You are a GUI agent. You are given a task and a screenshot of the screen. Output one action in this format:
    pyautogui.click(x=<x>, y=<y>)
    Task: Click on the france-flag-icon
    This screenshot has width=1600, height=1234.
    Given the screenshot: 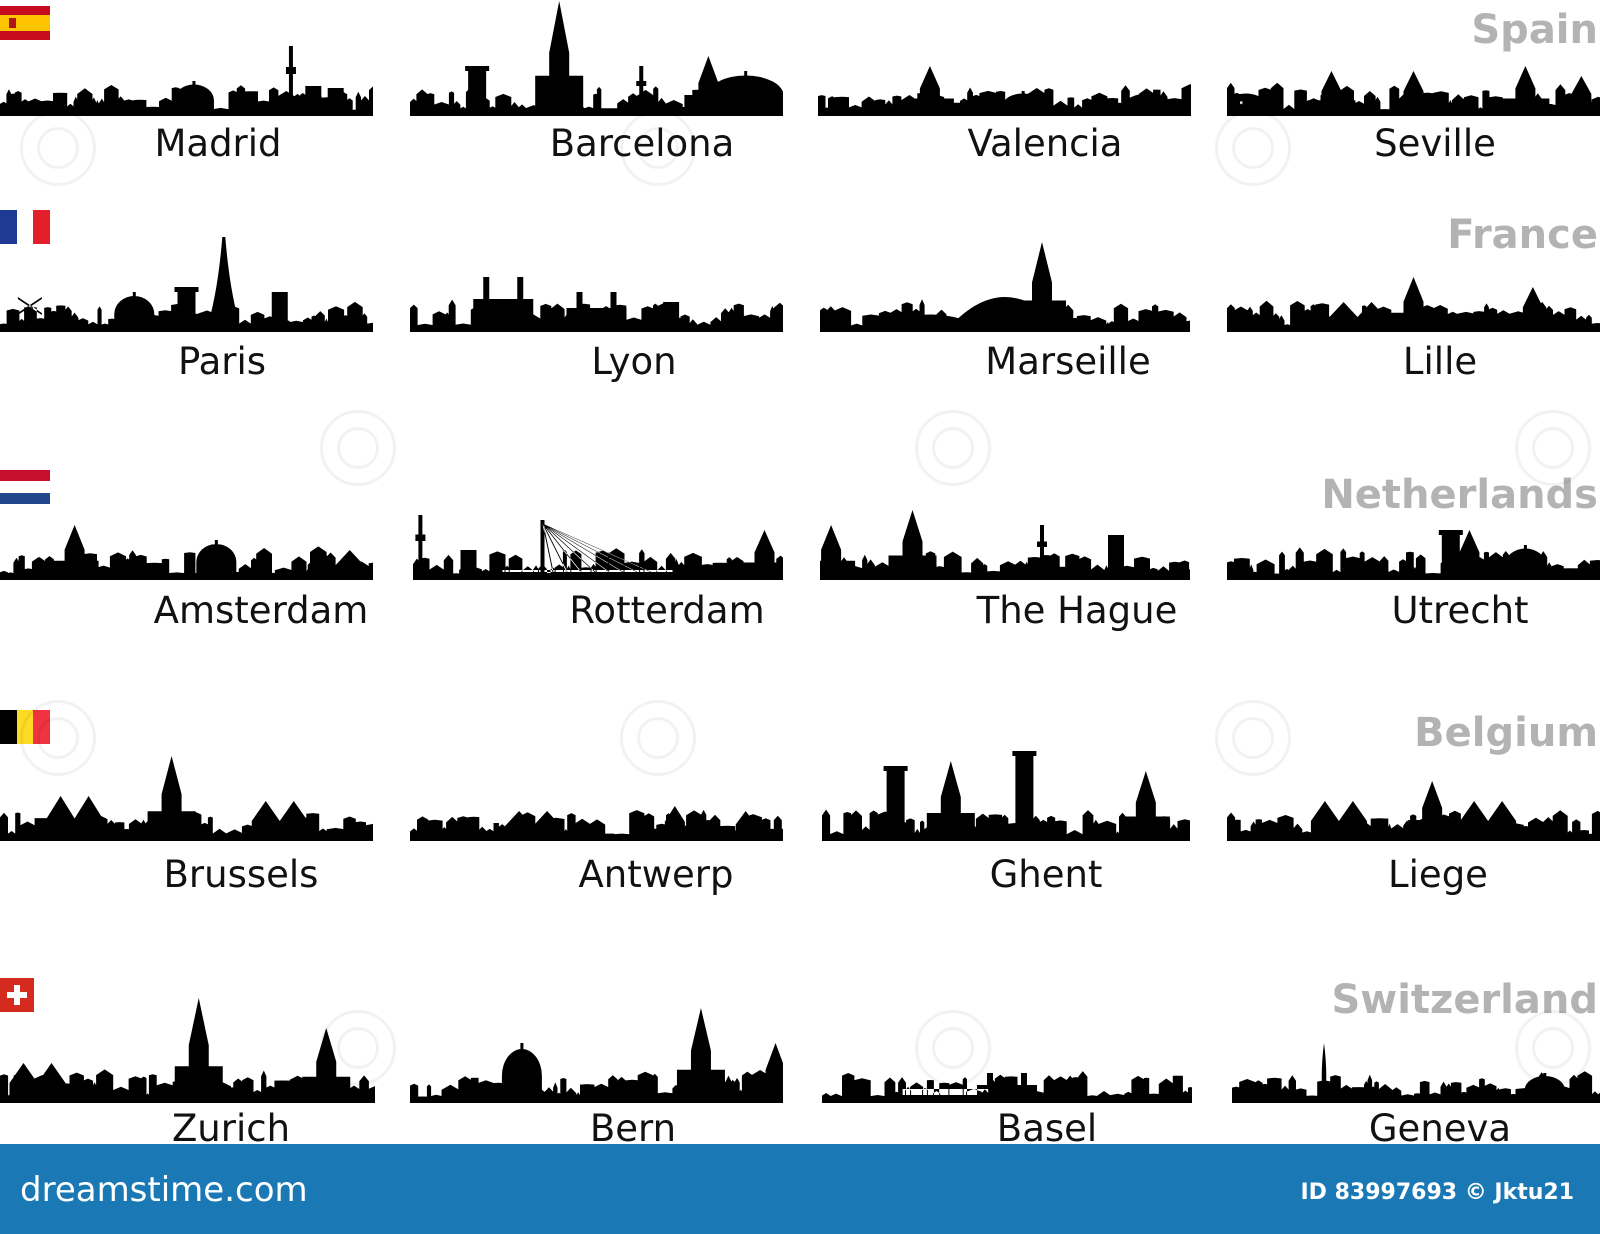 What is the action you would take?
    pyautogui.click(x=25, y=227)
    